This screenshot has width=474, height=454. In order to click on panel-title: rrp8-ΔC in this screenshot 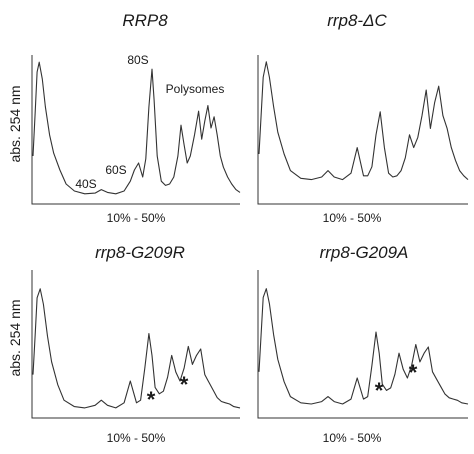, I will do `click(357, 20)`.